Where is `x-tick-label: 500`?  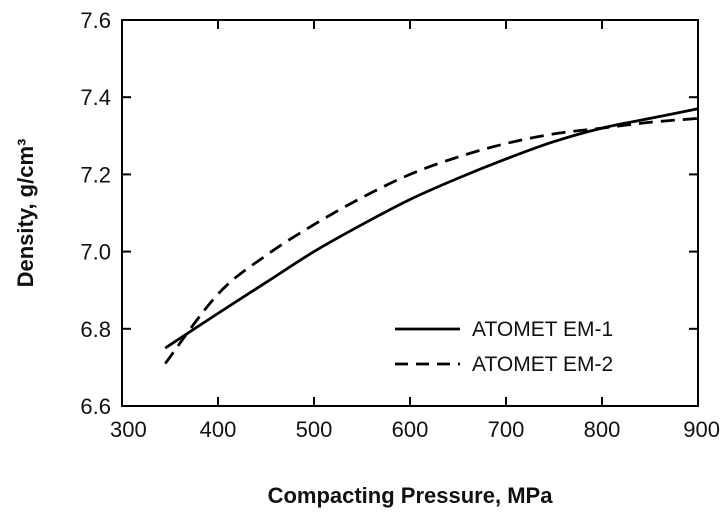 x-tick-label: 500 is located at coordinates (314, 429).